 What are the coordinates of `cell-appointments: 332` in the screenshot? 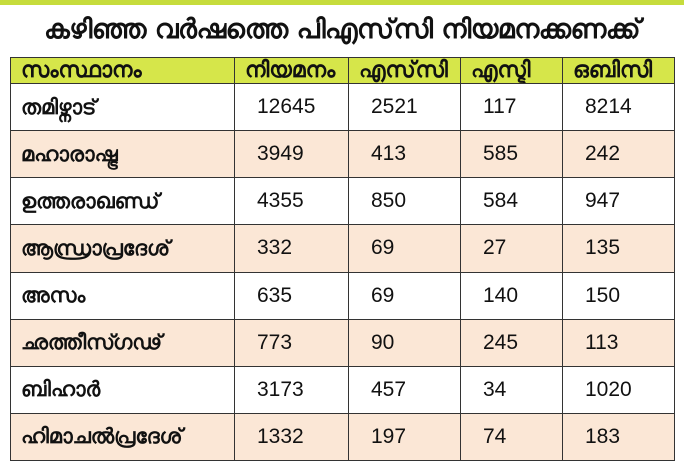 It's located at (291, 248).